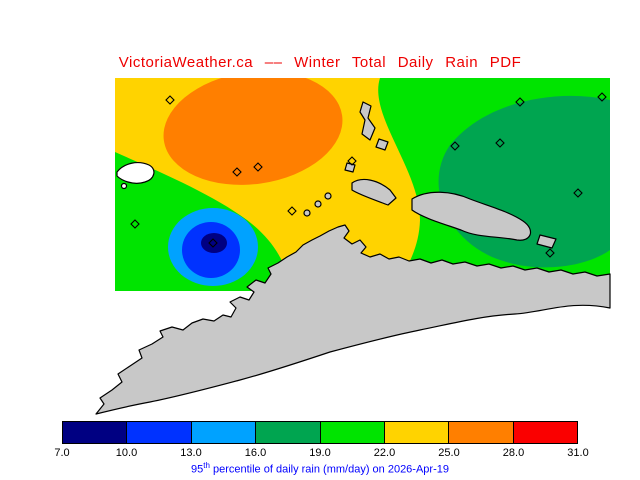 The width and height of the screenshot is (640, 480). Describe the element at coordinates (135, 173) in the screenshot. I see `island-outline-west` at that location.